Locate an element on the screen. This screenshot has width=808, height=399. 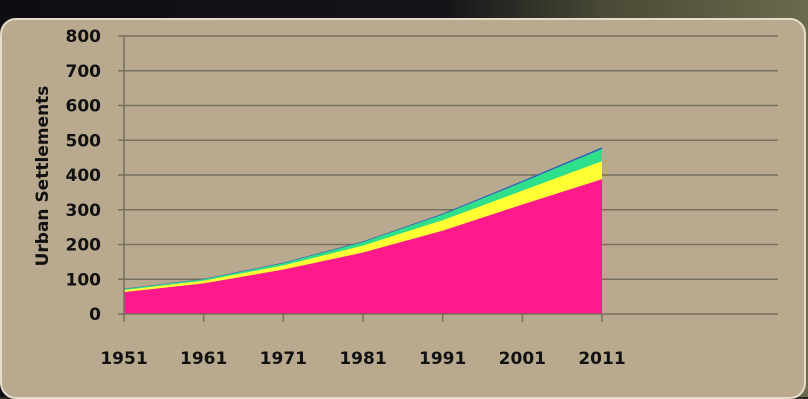
y-tick-label: 200 is located at coordinates (84, 246).